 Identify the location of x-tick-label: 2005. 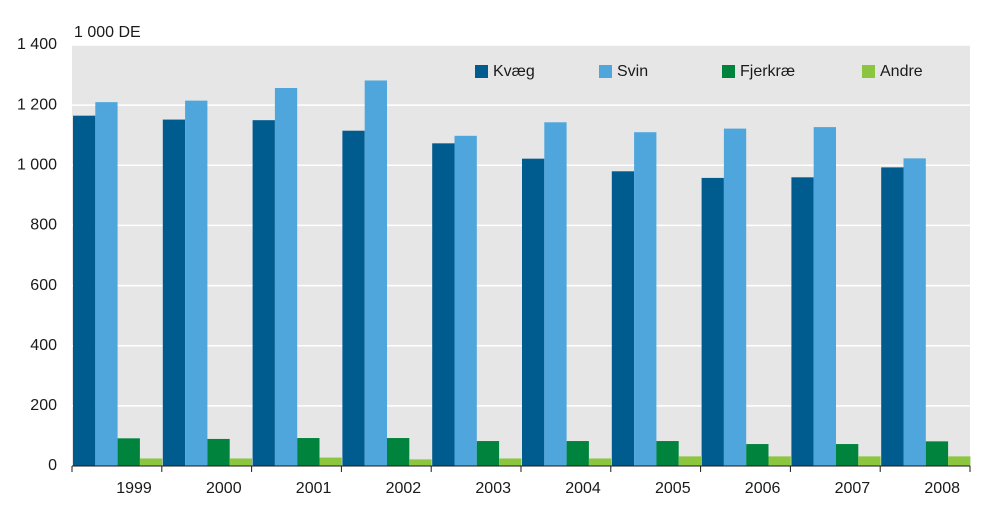
(673, 488).